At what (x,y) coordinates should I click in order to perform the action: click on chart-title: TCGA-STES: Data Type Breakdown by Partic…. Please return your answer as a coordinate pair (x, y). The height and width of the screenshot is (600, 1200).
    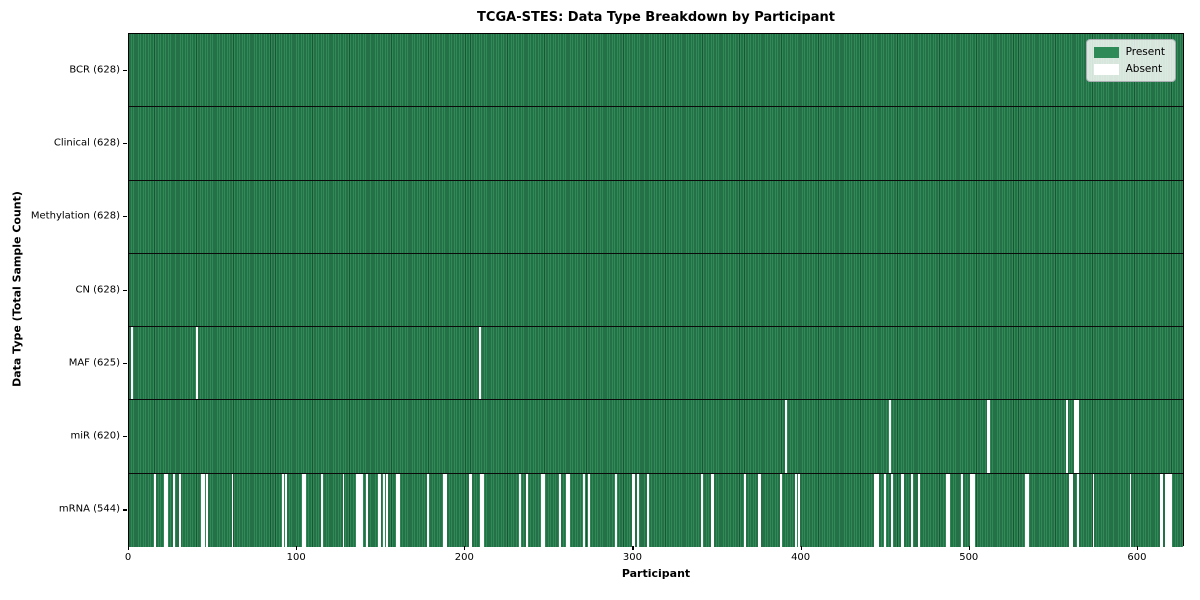
    Looking at the image, I should click on (656, 17).